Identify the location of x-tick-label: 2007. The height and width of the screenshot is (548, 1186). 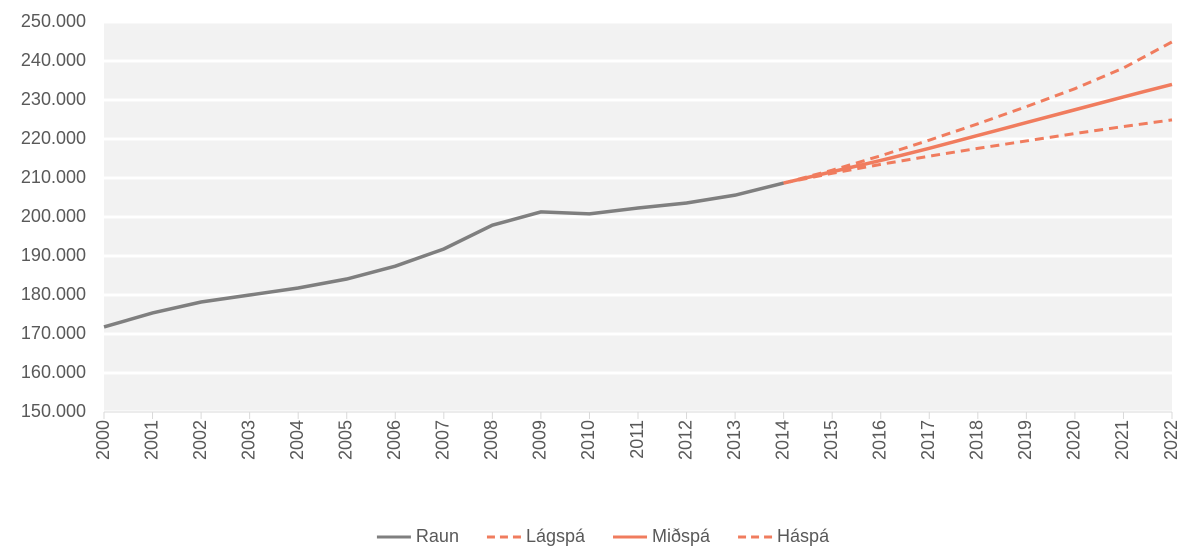
(443, 440).